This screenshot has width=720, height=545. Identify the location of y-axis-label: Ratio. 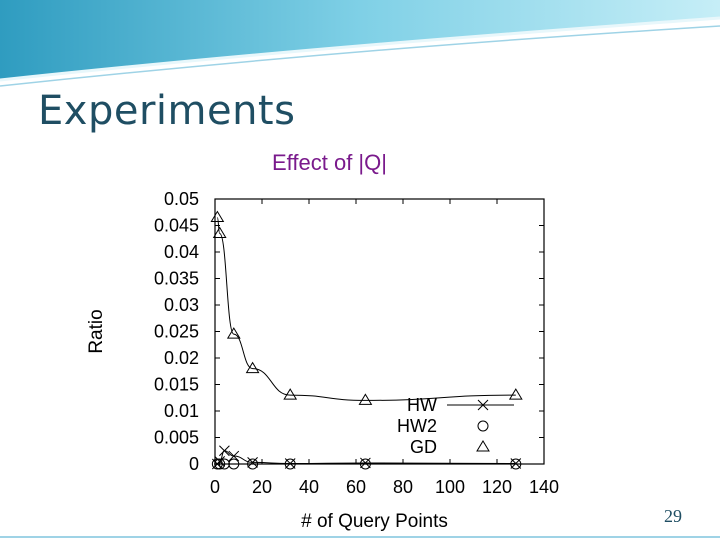
(96, 331).